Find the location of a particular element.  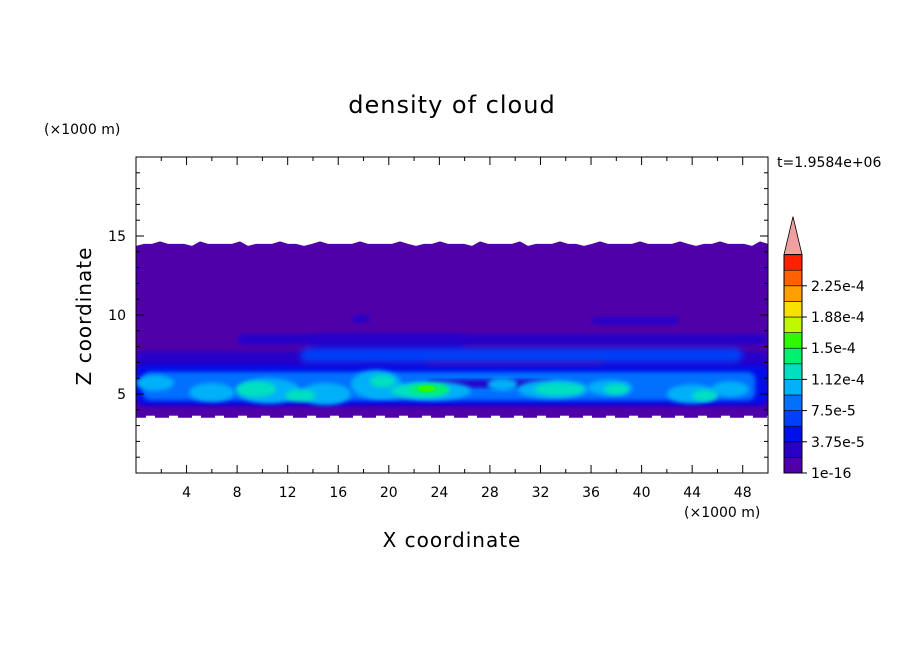

x-tick-label: 44 is located at coordinates (692, 493).